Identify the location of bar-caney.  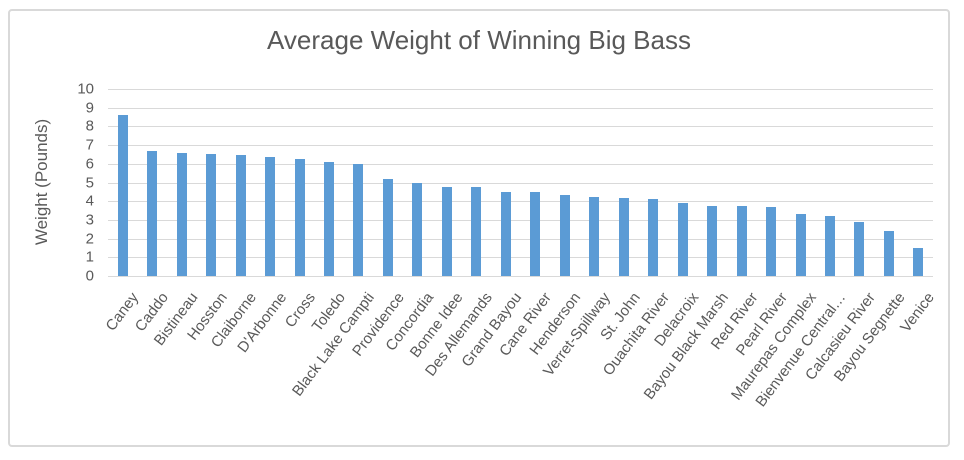
(122, 195).